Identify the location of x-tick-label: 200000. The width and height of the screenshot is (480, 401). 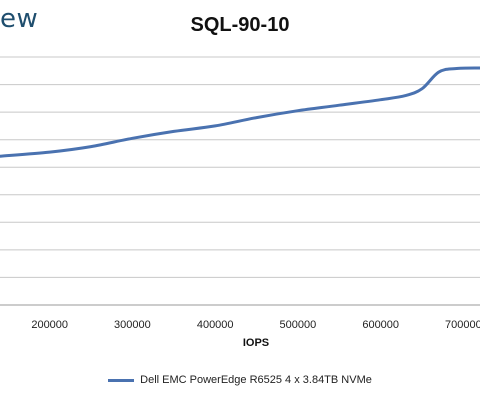
(49, 325).